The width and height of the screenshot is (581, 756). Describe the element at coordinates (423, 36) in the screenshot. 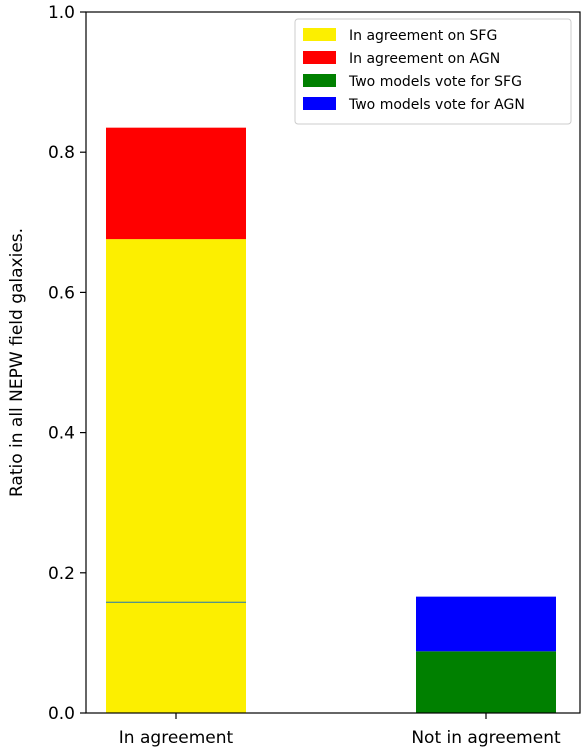

I see `legend-label-0: In agreement on SFG` at that location.